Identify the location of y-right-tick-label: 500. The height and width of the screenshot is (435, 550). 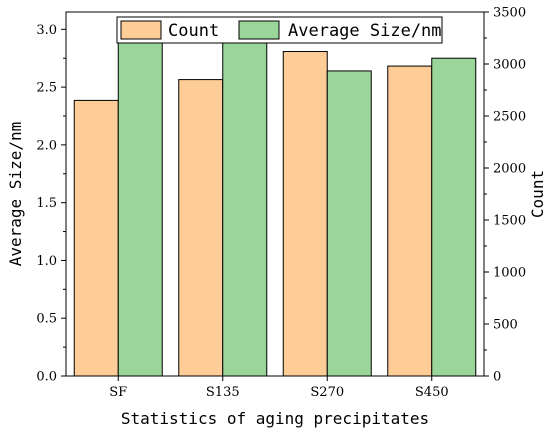
(505, 325).